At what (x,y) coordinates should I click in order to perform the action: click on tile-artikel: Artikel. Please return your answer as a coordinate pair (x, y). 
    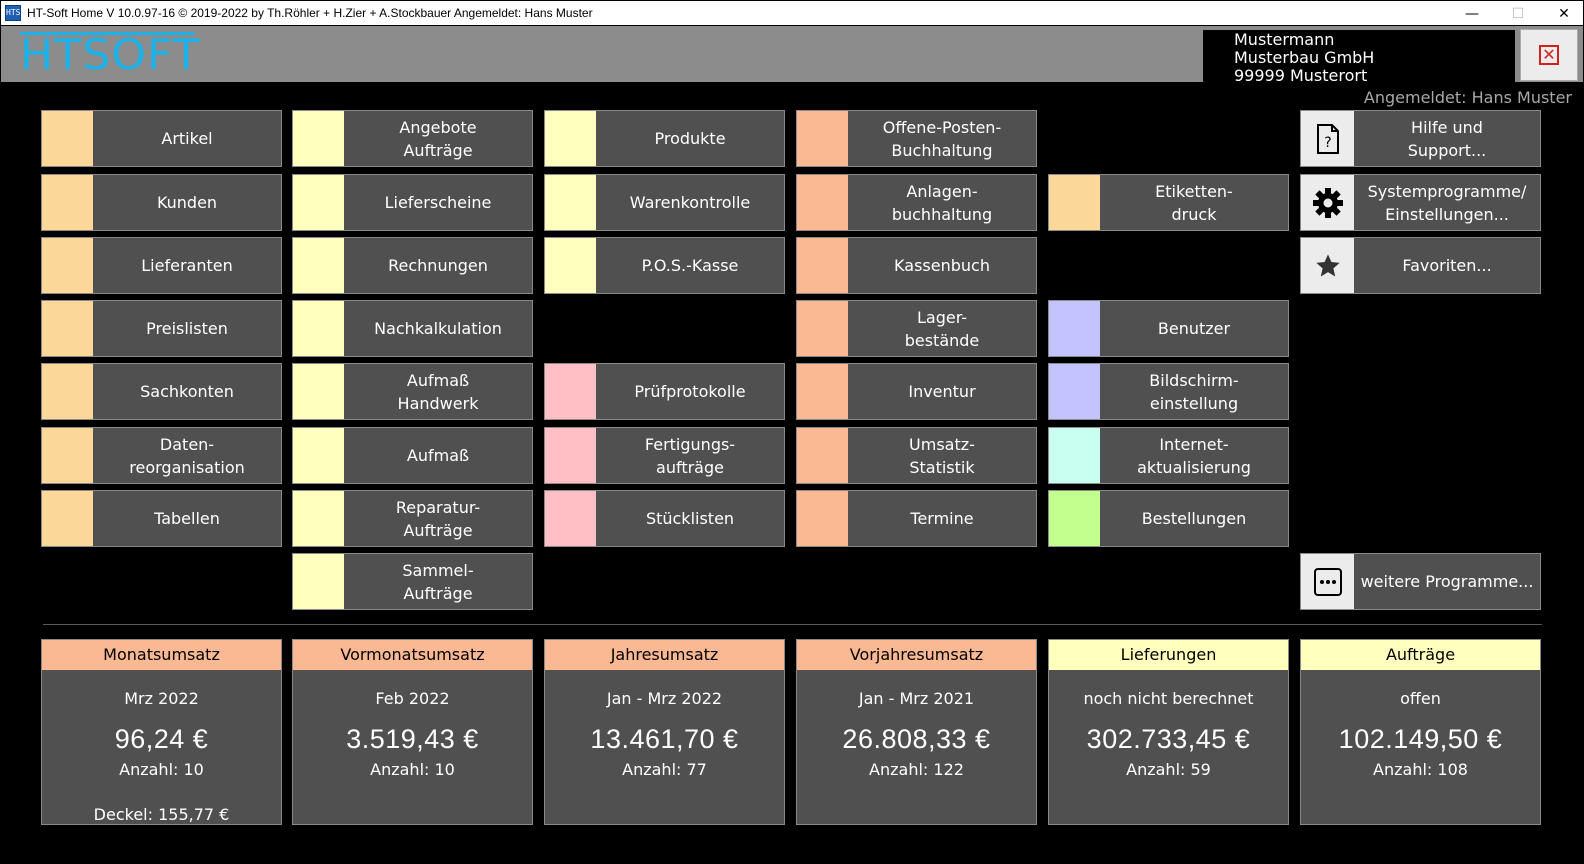
    Looking at the image, I should click on (161, 138).